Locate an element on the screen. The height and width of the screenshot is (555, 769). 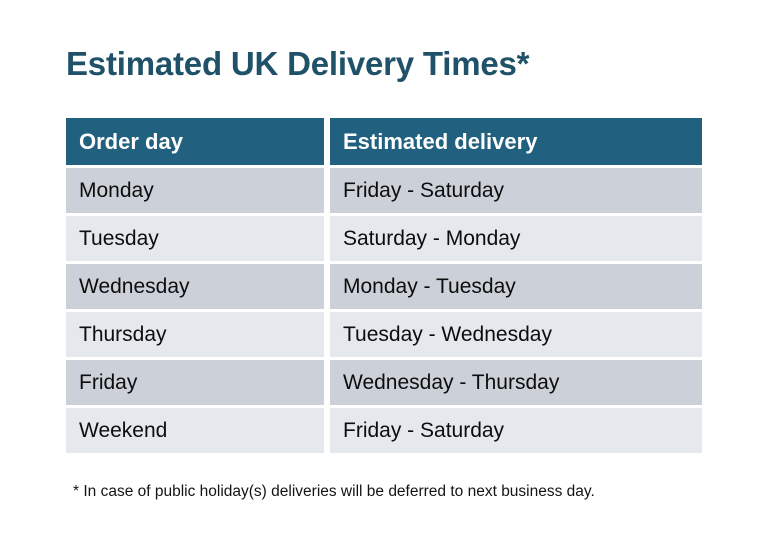
page-title: Estimated UK Delivery Times* is located at coordinates (298, 63).